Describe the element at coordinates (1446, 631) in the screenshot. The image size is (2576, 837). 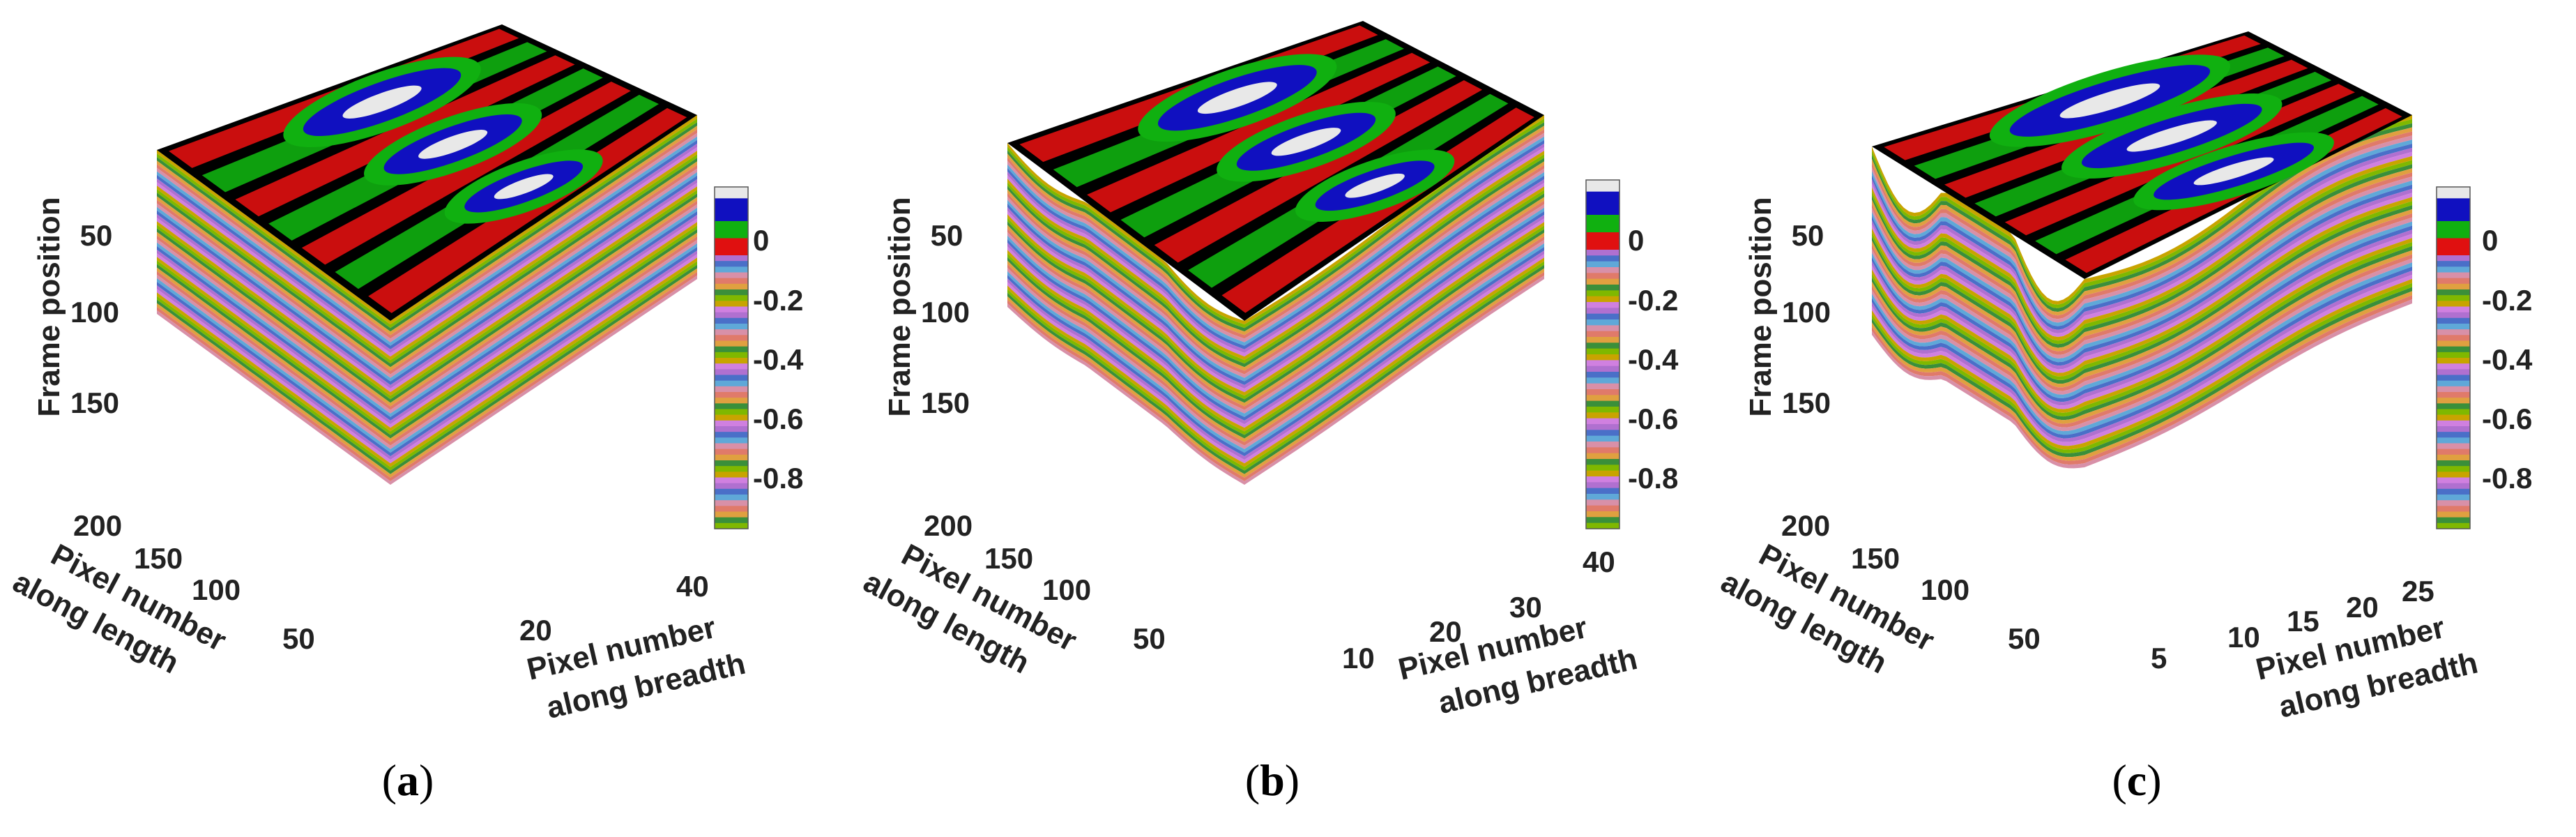
I see `y-tick-b-1: 20` at that location.